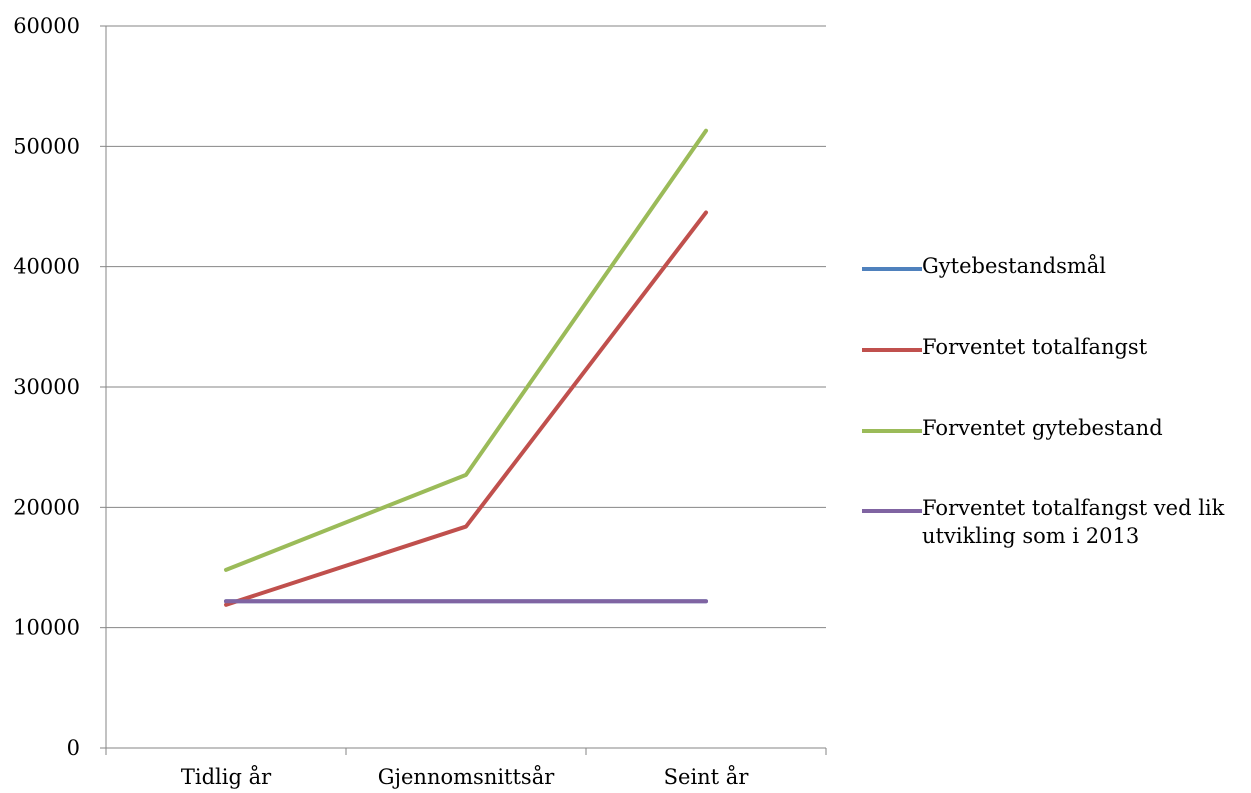 The width and height of the screenshot is (1251, 793). I want to click on x-axis-tick-labels: Tidlig år Gjennomsnittsår Seint år, so click(465, 777).